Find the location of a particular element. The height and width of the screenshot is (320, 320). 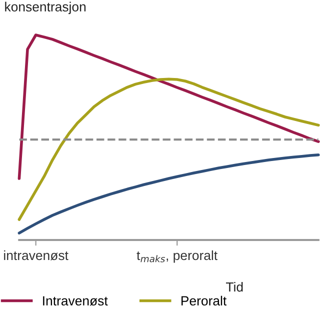

legend-label: Intravenøst is located at coordinates (75, 301).